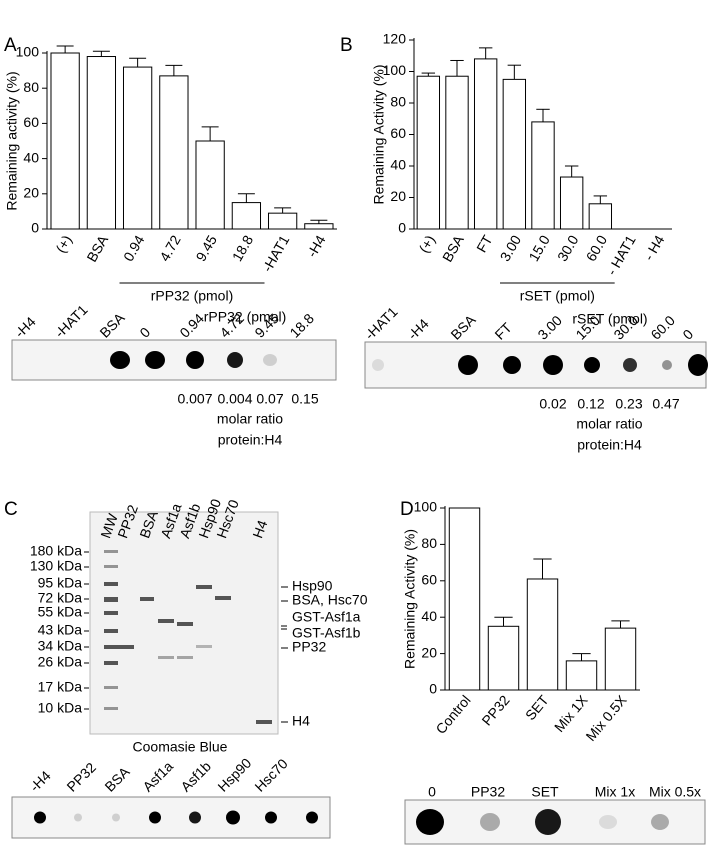 The image size is (714, 846). Describe the element at coordinates (557, 296) in the screenshot. I see `group-label: rSET (pmol)` at that location.